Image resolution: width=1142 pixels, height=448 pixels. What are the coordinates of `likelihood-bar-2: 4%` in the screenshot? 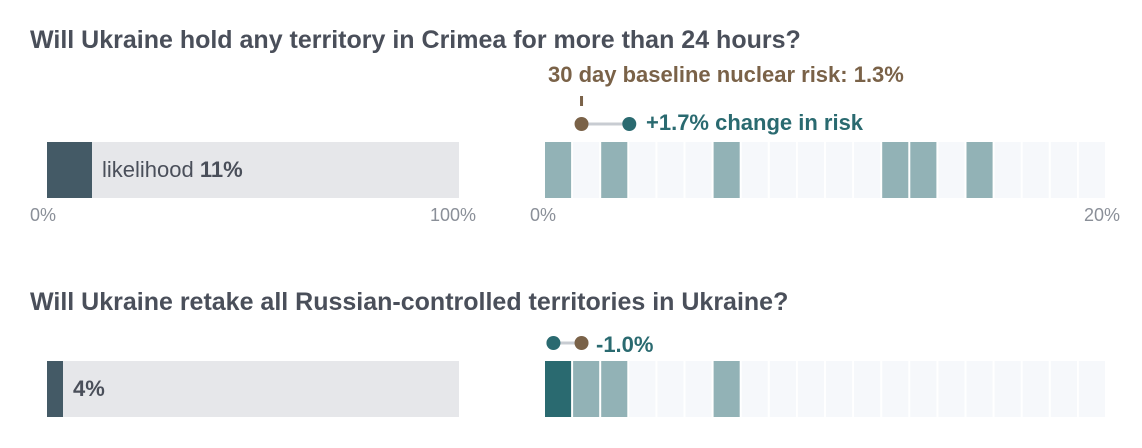 It's located at (253, 389).